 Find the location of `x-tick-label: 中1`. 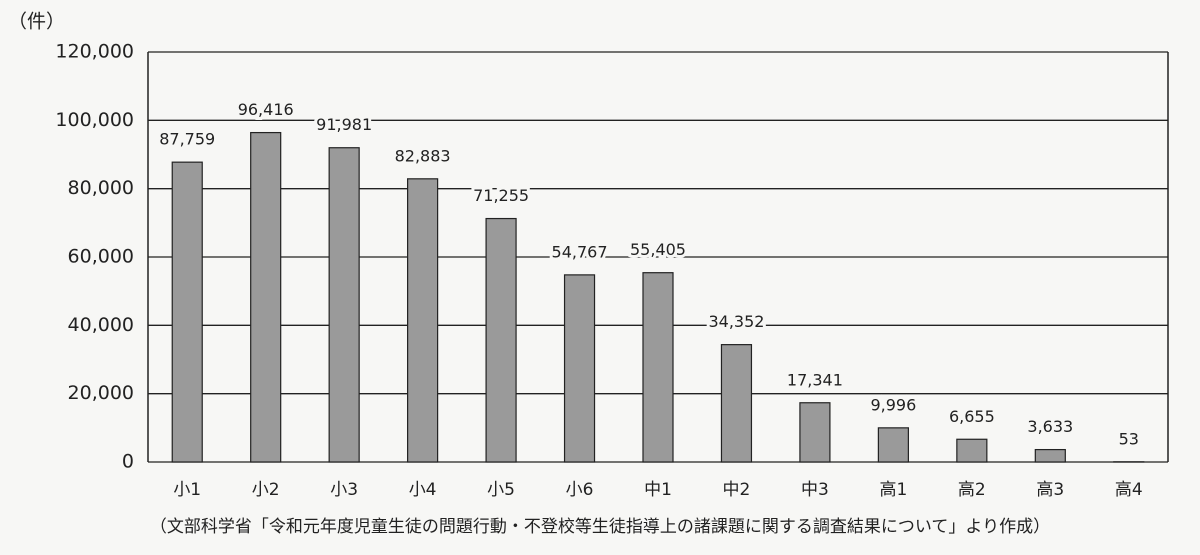

x-tick-label: 中1 is located at coordinates (658, 490).